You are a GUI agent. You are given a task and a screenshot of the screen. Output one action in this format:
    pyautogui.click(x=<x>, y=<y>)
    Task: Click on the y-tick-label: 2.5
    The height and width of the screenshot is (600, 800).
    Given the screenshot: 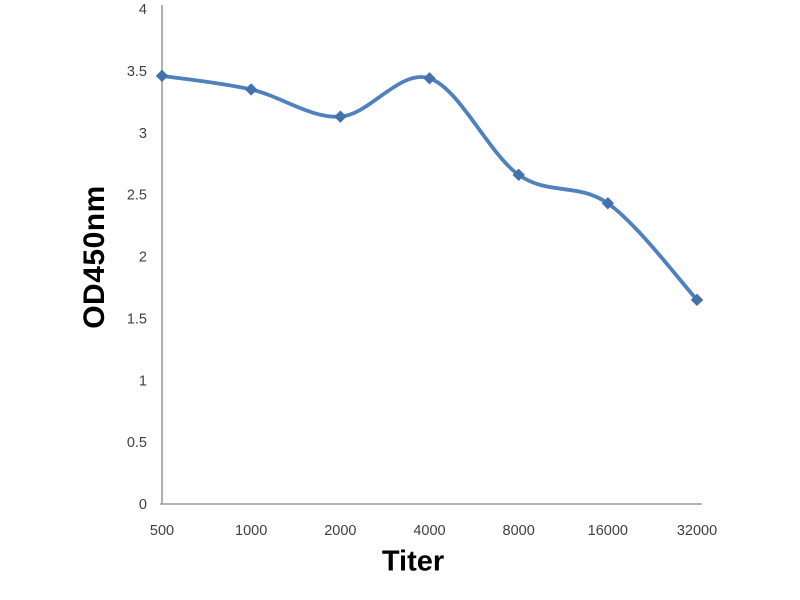 What is the action you would take?
    pyautogui.click(x=137, y=196)
    